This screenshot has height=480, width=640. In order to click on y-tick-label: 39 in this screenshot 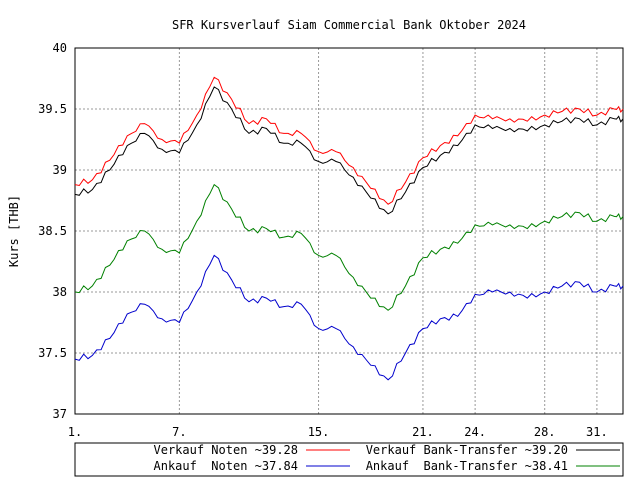, I will do `click(60, 170)`.